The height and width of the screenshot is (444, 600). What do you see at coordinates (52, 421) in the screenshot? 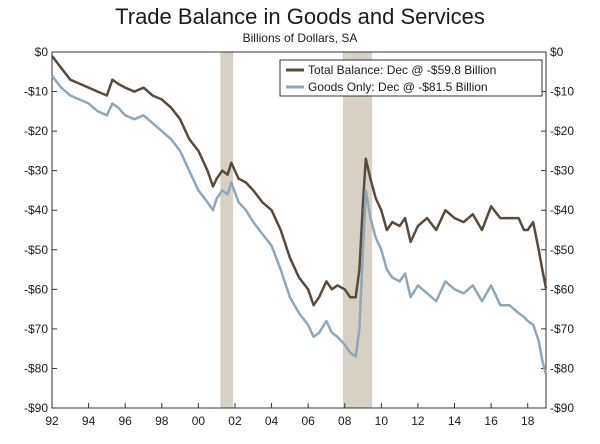
I see `x-tick-label: 92` at bounding box center [52, 421].